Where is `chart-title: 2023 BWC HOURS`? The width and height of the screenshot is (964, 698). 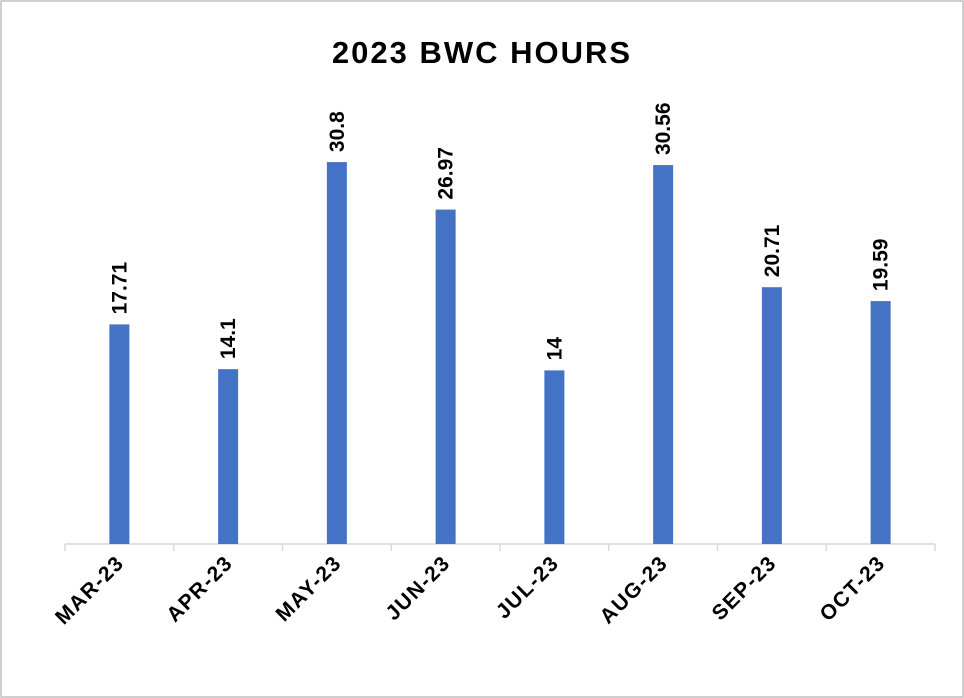 chart-title: 2023 BWC HOURS is located at coordinates (482, 52).